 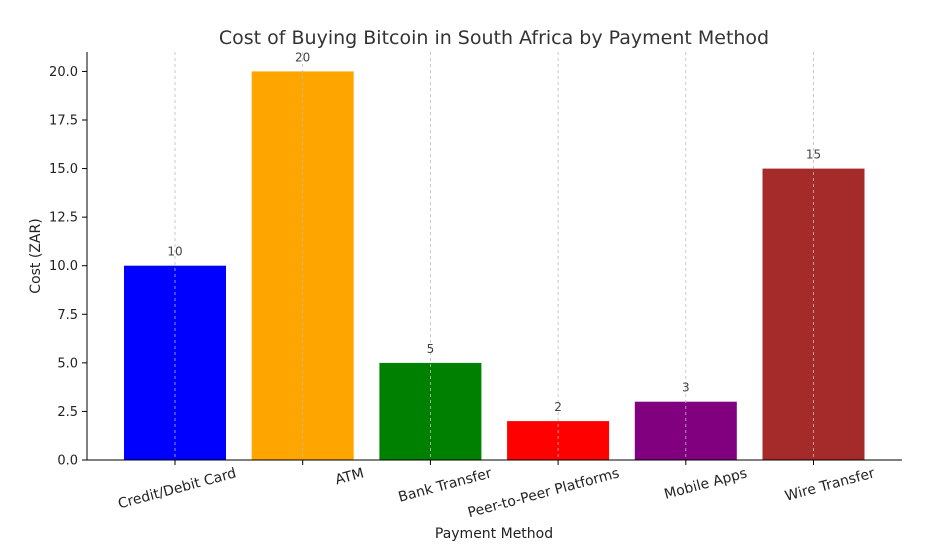 What do you see at coordinates (706, 483) in the screenshot?
I see `x-tick-label: Mobile Apps` at bounding box center [706, 483].